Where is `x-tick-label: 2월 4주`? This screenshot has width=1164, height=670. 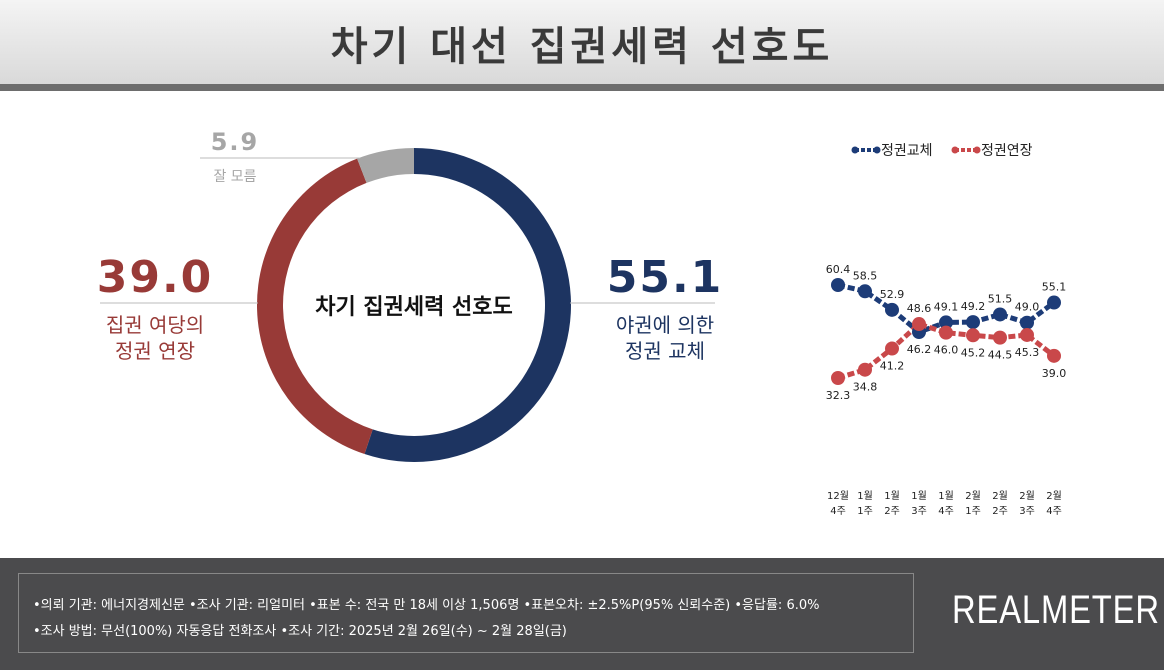
x-tick-label: 2월 4주 is located at coordinates (1054, 504).